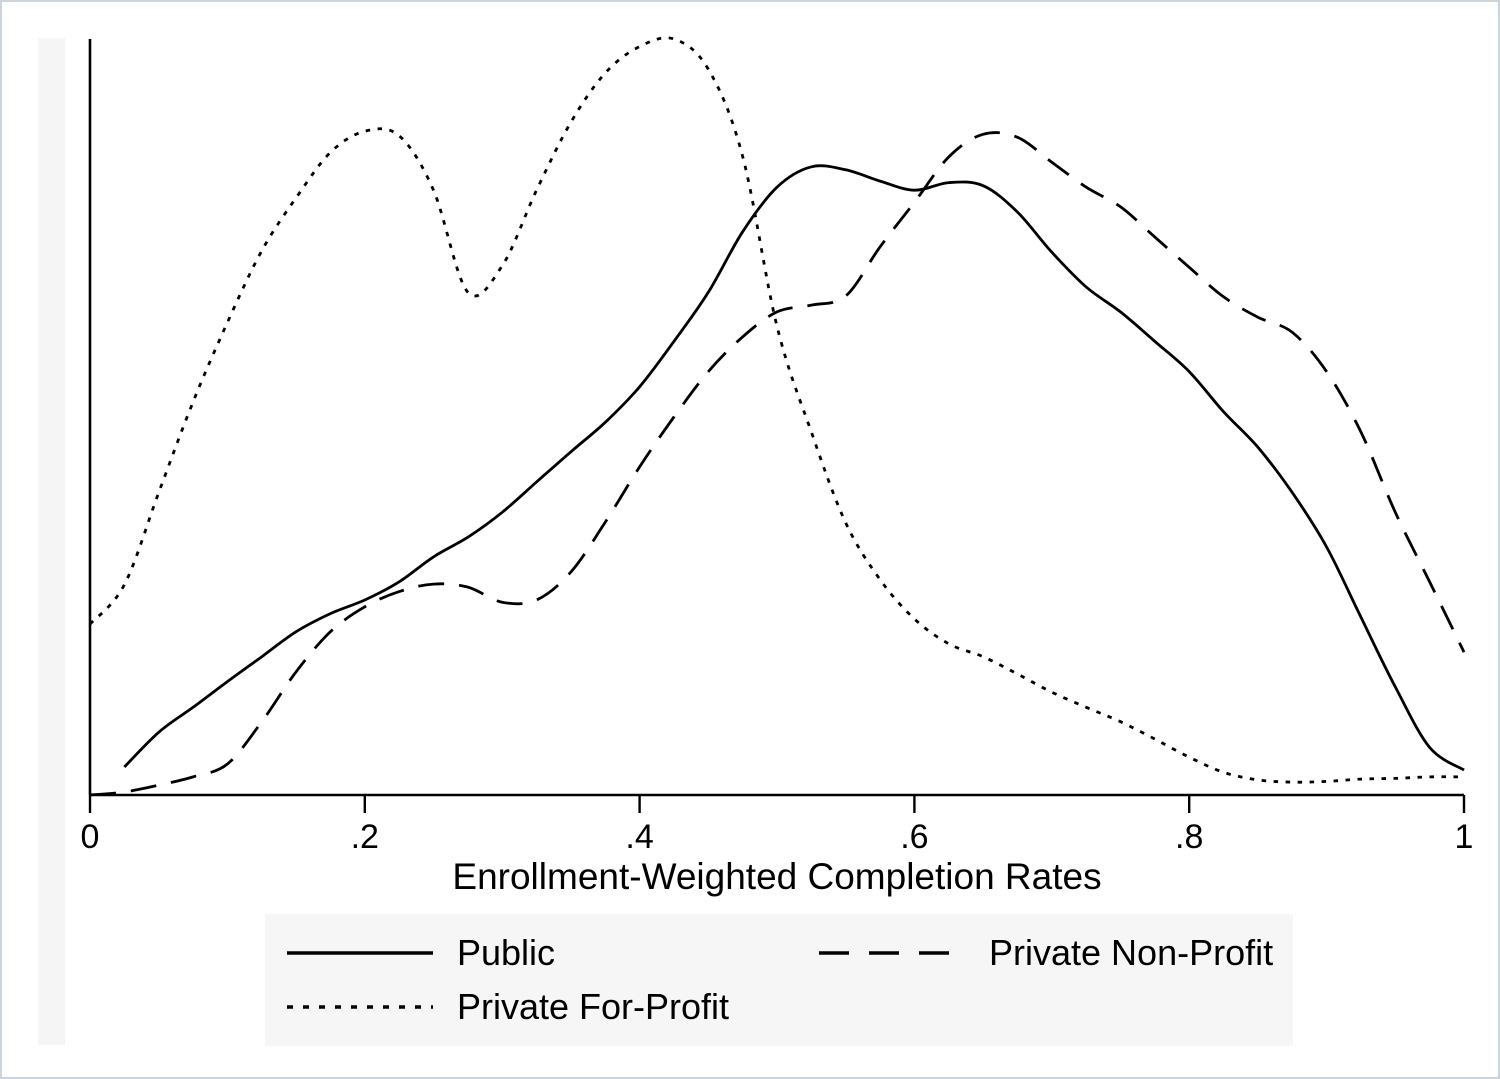  What do you see at coordinates (1189, 837) in the screenshot?
I see `x-tick-label: .8` at bounding box center [1189, 837].